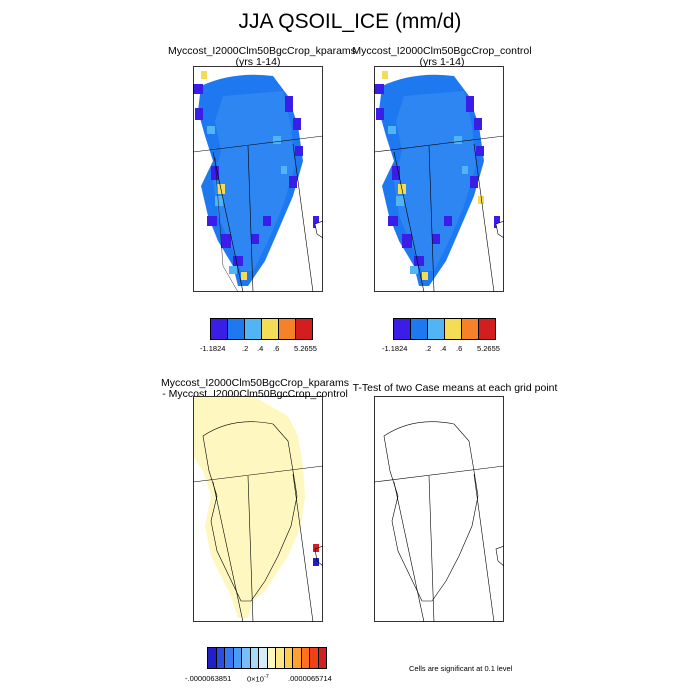 The image size is (700, 700). What do you see at coordinates (258, 62) in the screenshot?
I see `panel-1-years: (yrs 1-14)` at bounding box center [258, 62].